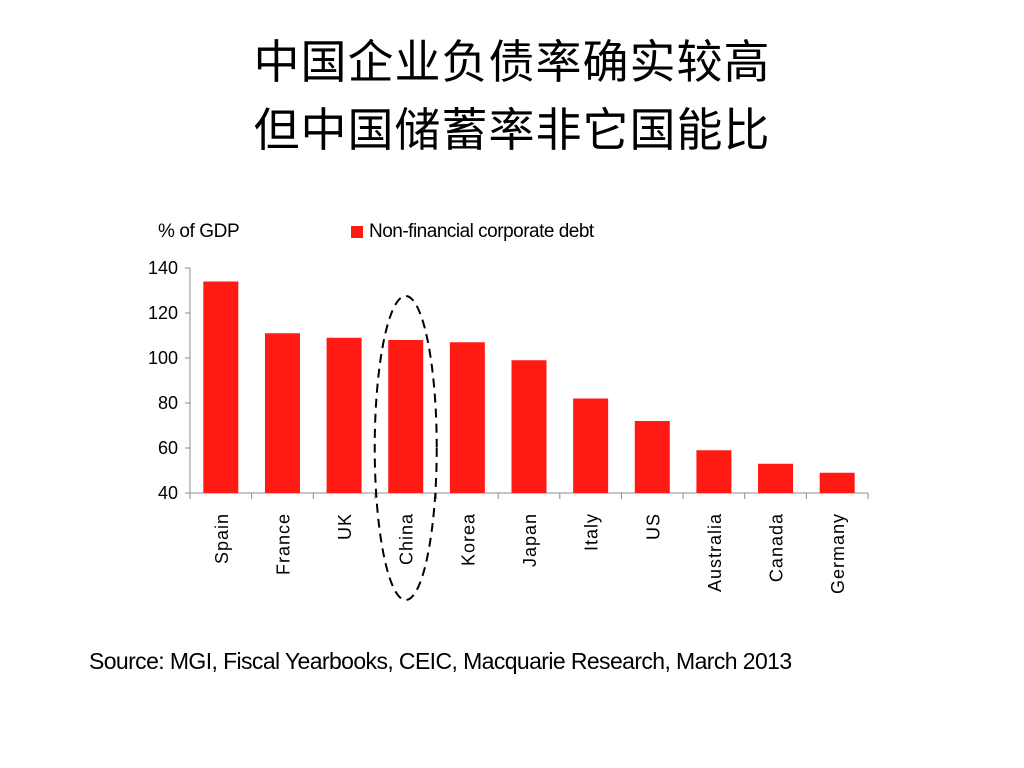  What do you see at coordinates (777, 547) in the screenshot?
I see `x-tick-label-canada: Canada` at bounding box center [777, 547].